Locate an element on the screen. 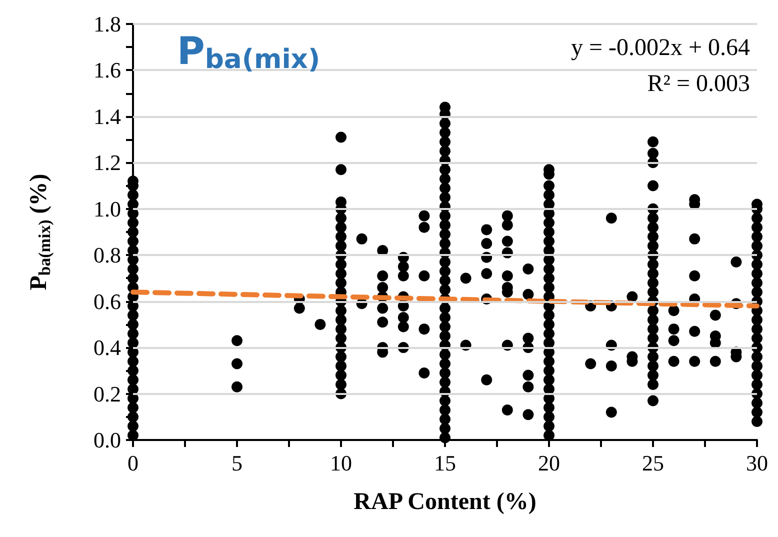 Image resolution: width=778 pixels, height=537 pixels. x-axis-title: RAP Content (%) is located at coordinates (445, 502).